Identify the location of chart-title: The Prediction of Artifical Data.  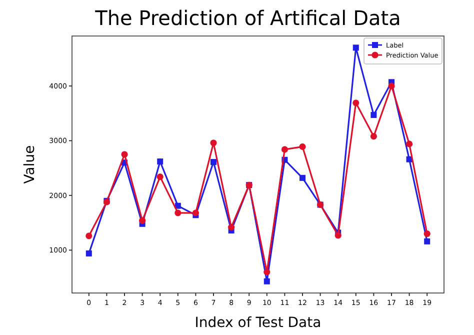
(247, 18).